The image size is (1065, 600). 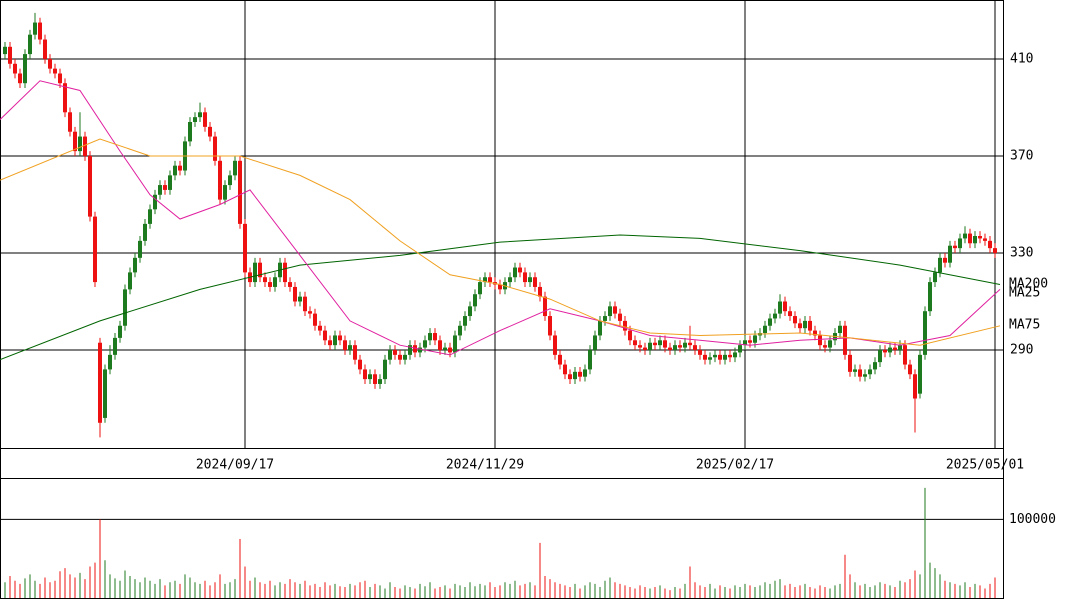 I want to click on y-tick-label: 370, so click(x=1021, y=155).